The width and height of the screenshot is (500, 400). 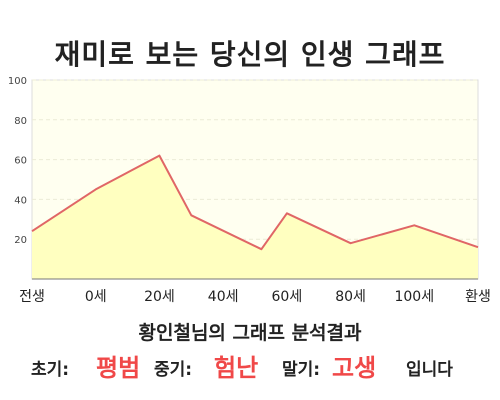 What do you see at coordinates (20, 121) in the screenshot?
I see `y-tick-label: 80` at bounding box center [20, 121].